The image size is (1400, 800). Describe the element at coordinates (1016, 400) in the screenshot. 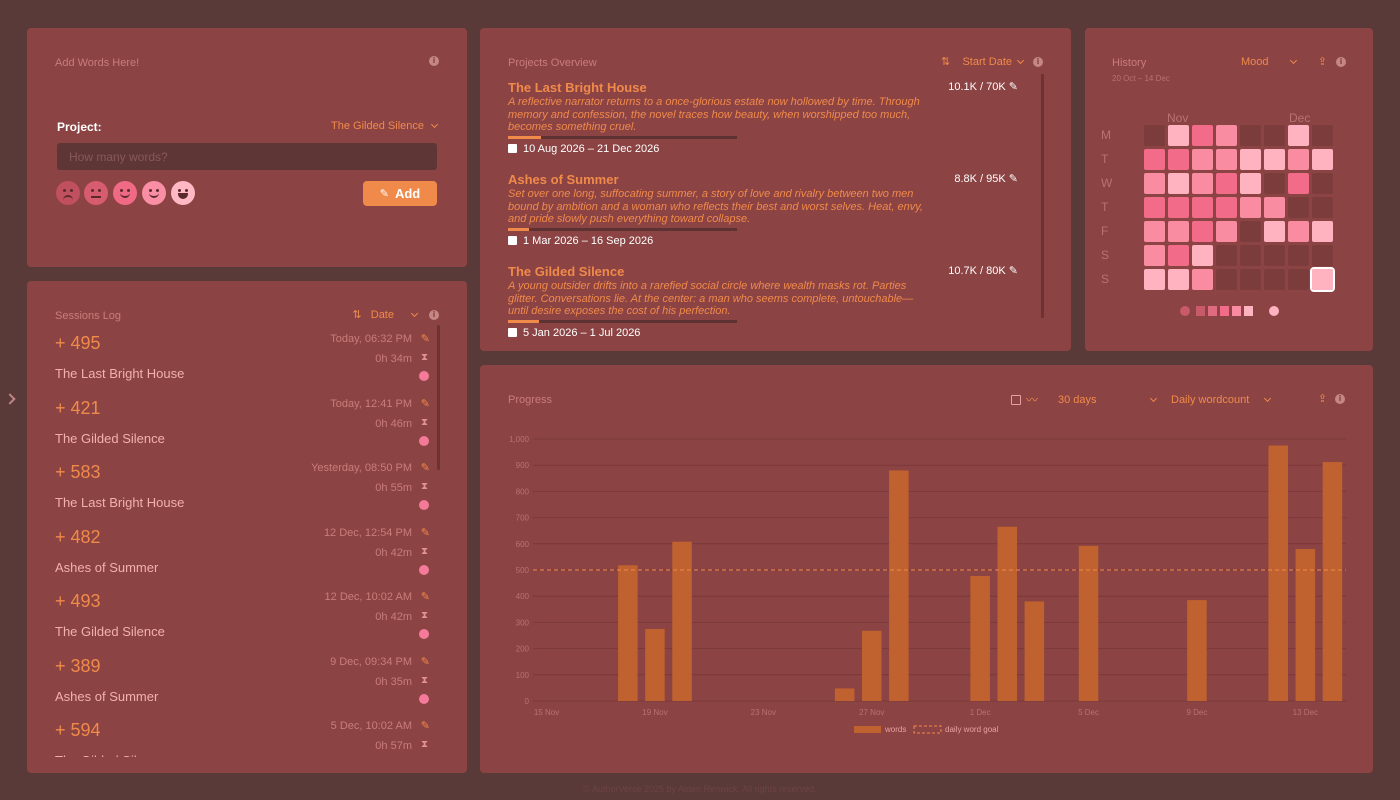

I see `trend-checkbox` at that location.